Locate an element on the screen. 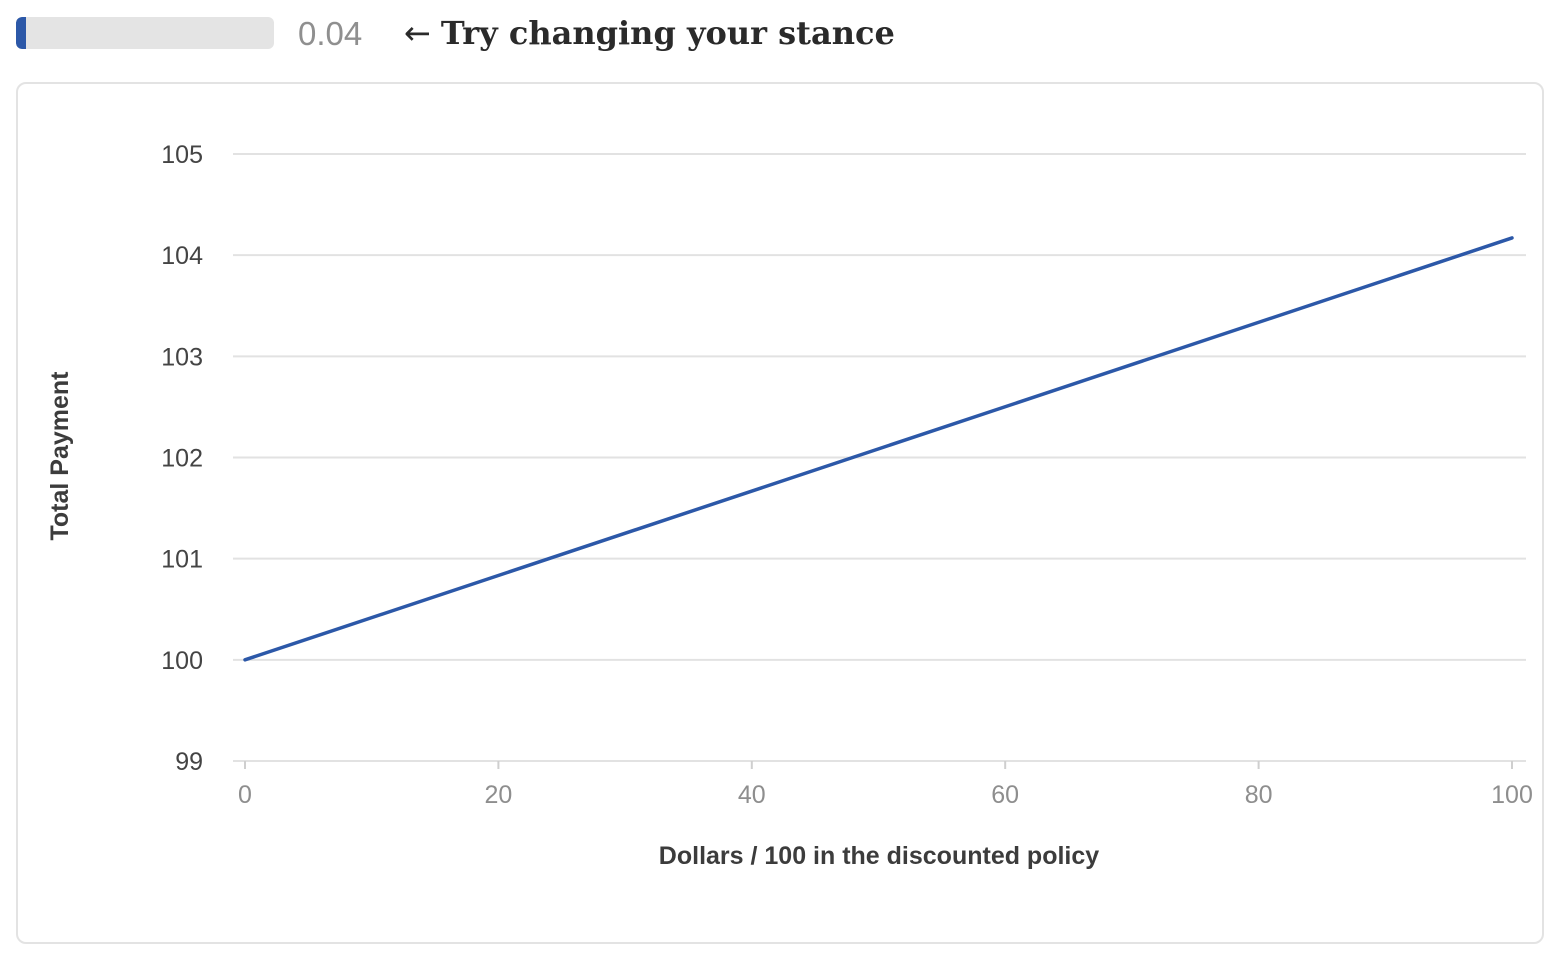 The width and height of the screenshot is (1568, 966). x-tick-label: 80 is located at coordinates (1259, 795).